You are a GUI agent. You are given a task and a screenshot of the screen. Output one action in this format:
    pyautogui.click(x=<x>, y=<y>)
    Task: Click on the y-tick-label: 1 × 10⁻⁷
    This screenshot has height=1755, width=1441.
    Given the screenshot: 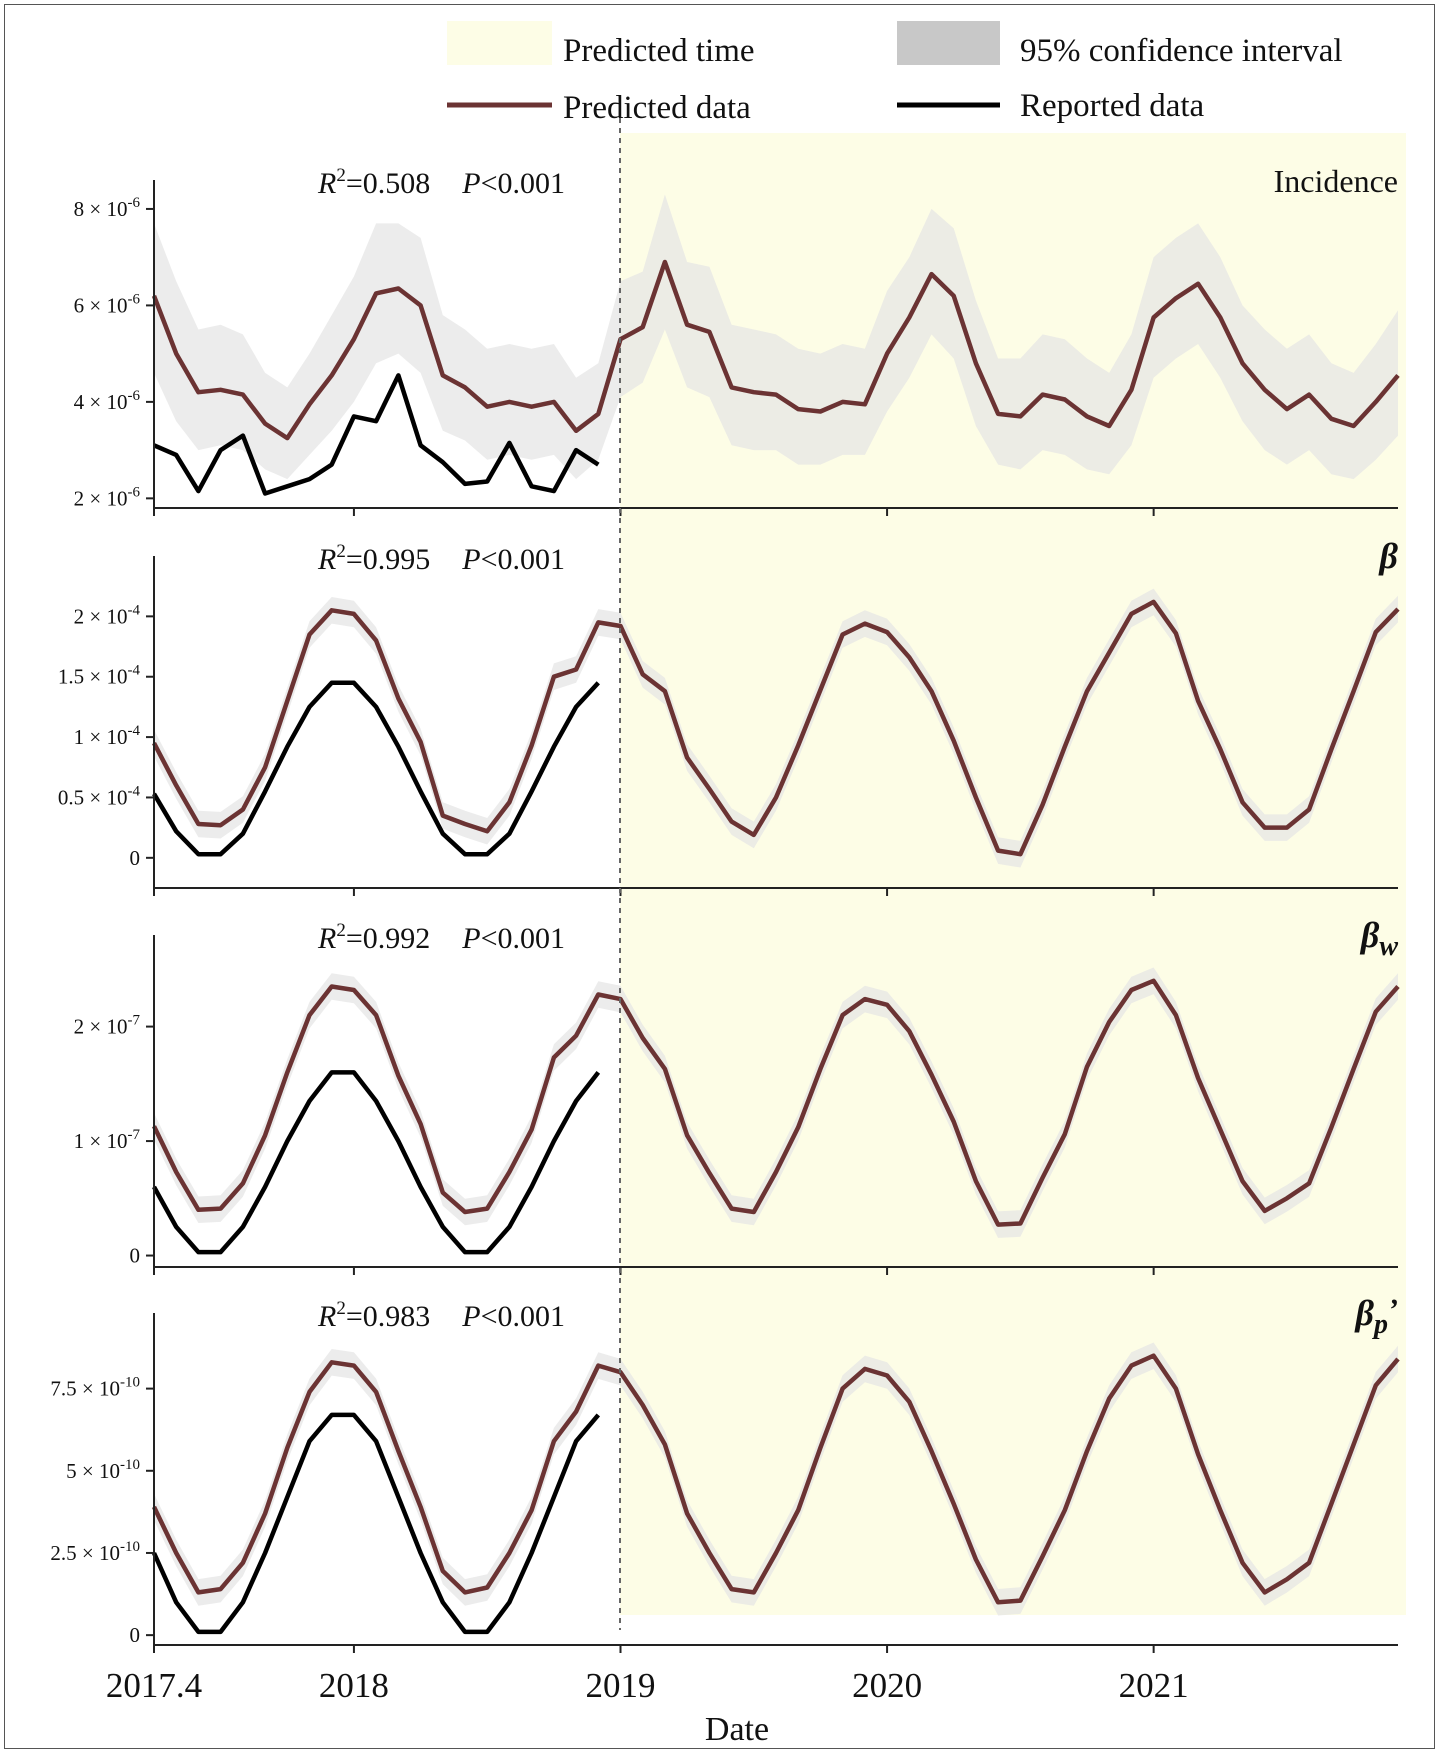 What is the action you would take?
    pyautogui.click(x=107, y=1140)
    